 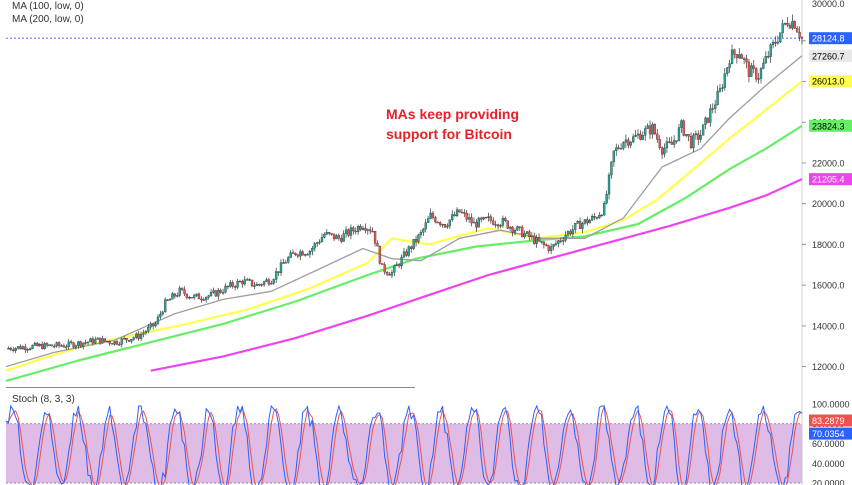 I want to click on y-tick-label: 16000.0, so click(x=828, y=286).